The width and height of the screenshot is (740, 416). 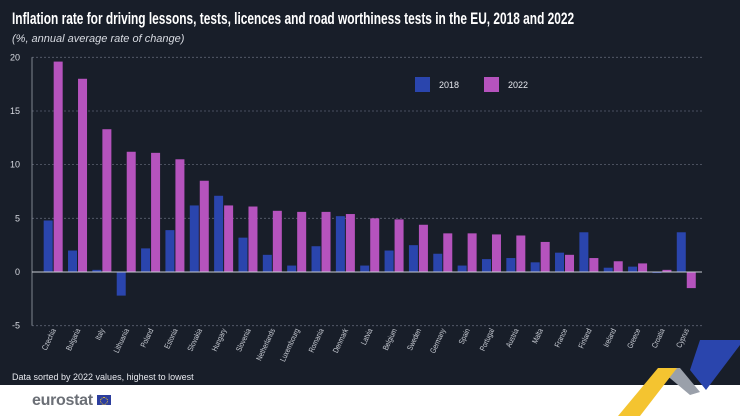 What do you see at coordinates (609, 338) in the screenshot?
I see `x-tick-label: Ireland` at bounding box center [609, 338].